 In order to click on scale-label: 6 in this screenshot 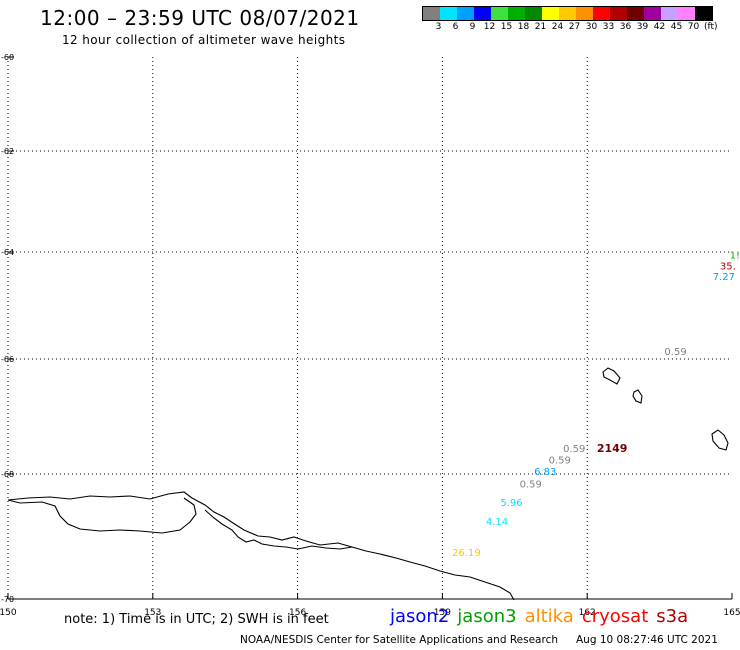, I will do `click(455, 27)`.